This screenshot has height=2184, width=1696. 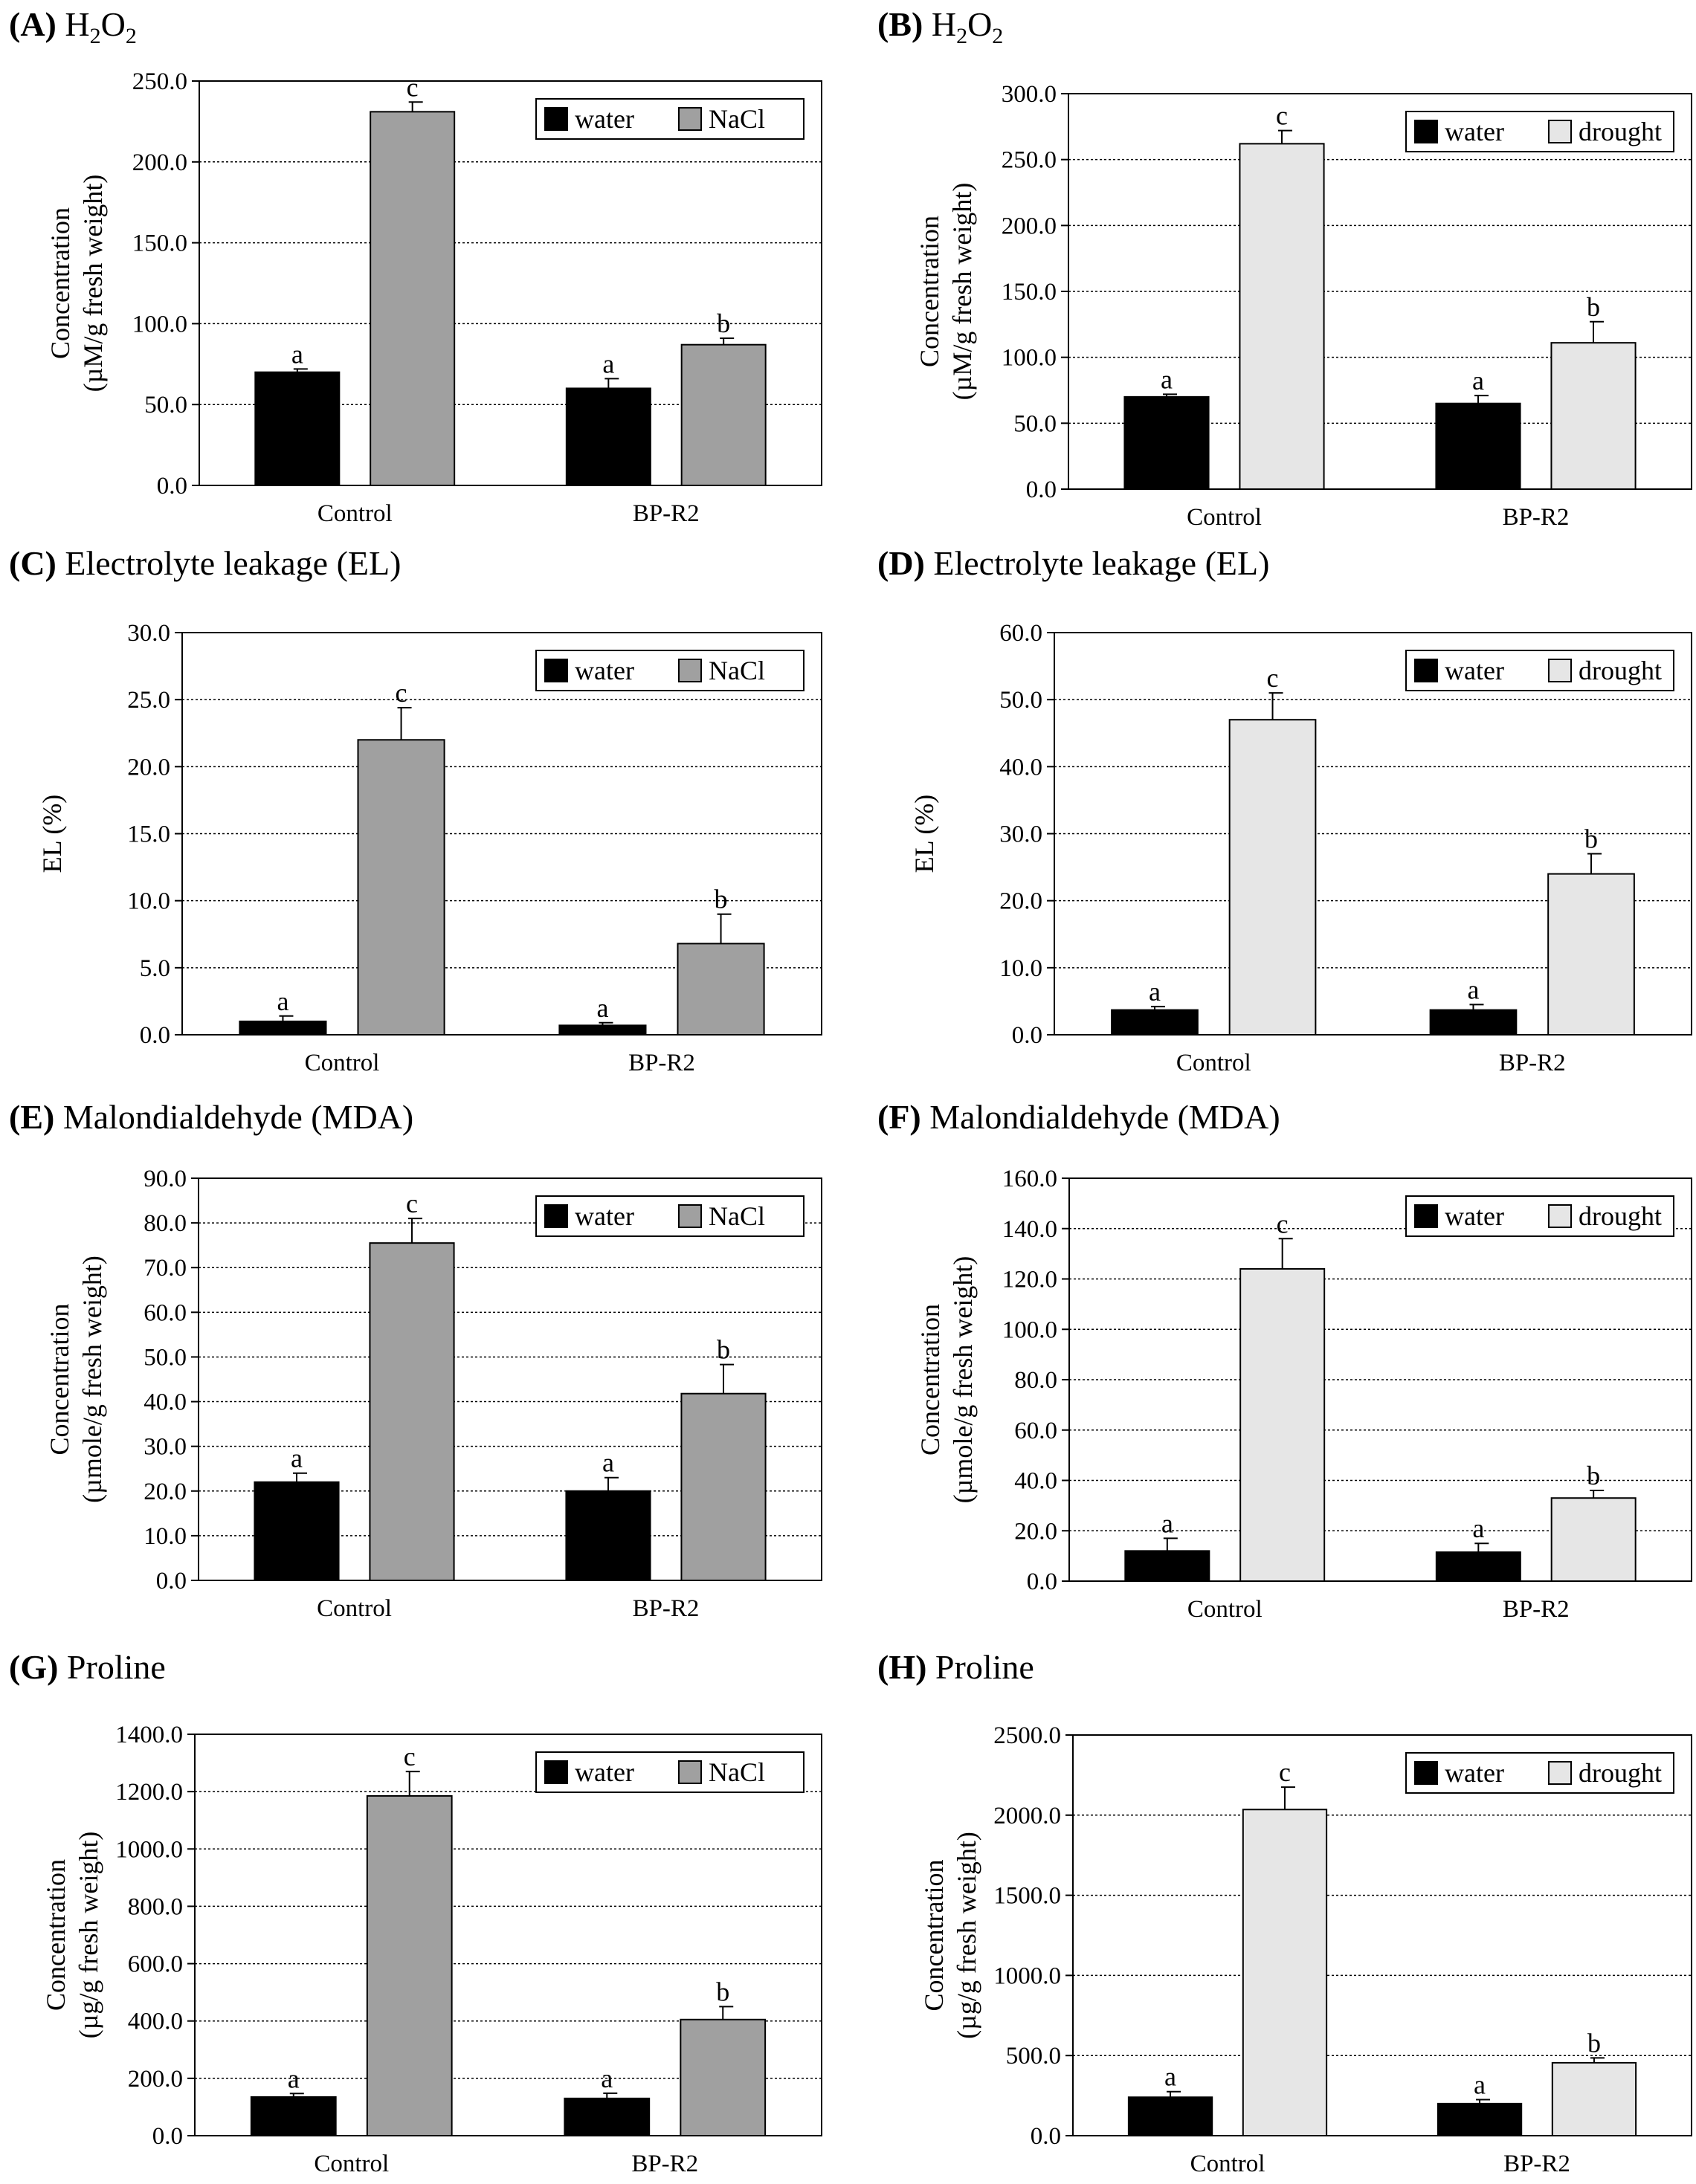 I want to click on y-tick-label: 800.0, so click(x=155, y=1907).